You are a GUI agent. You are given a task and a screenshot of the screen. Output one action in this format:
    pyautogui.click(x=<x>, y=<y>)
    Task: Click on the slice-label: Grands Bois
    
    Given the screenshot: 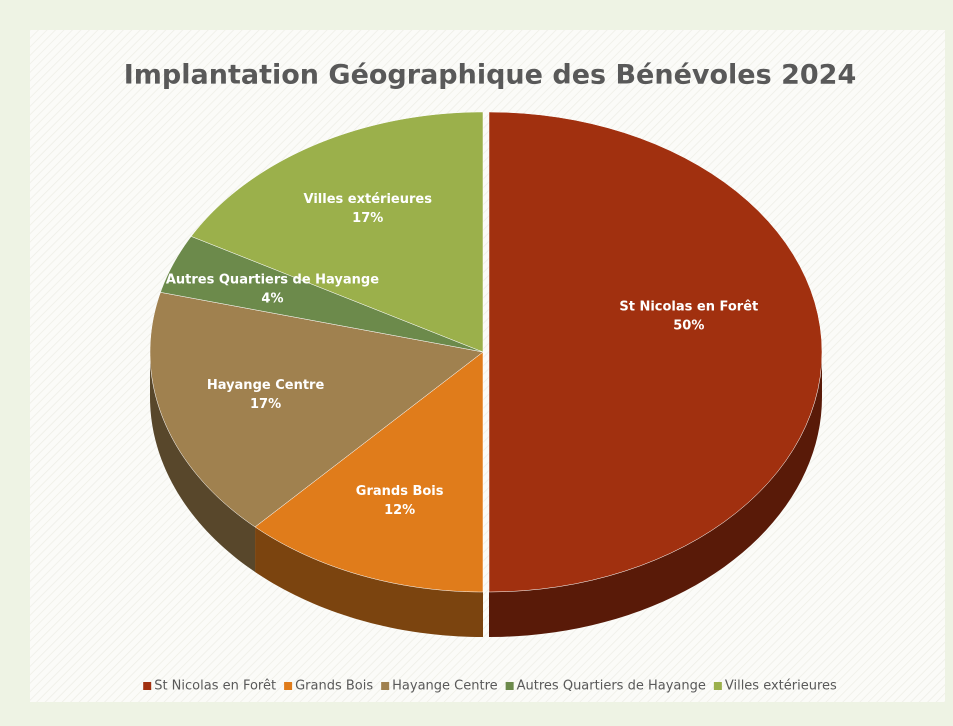 What is the action you would take?
    pyautogui.click(x=400, y=491)
    